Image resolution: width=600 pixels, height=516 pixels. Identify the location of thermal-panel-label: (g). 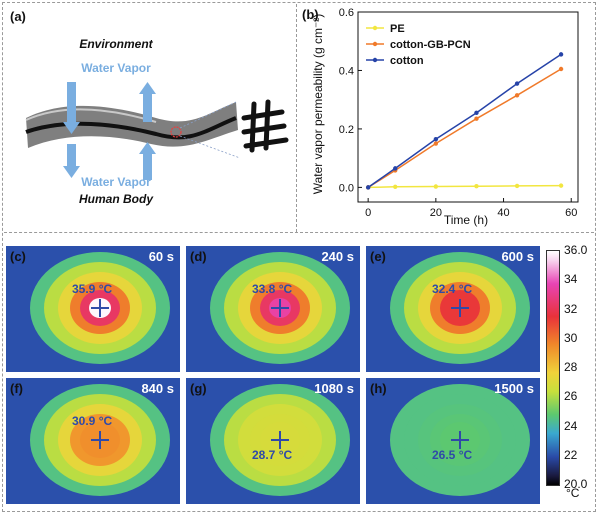
(198, 388).